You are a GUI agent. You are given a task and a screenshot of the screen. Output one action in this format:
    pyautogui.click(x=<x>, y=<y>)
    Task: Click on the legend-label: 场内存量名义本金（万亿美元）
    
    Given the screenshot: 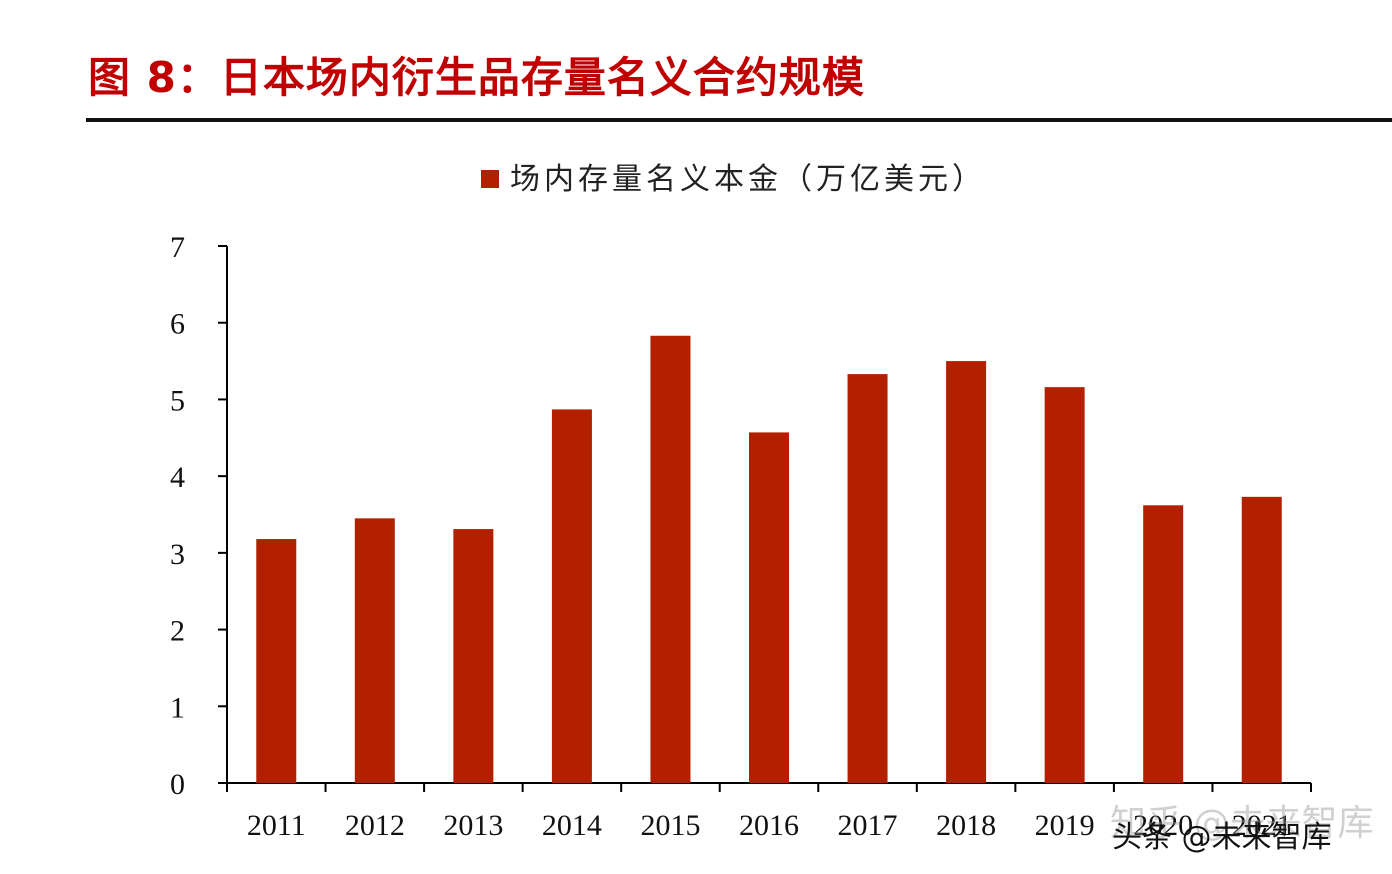 What is the action you would take?
    pyautogui.click(x=748, y=179)
    